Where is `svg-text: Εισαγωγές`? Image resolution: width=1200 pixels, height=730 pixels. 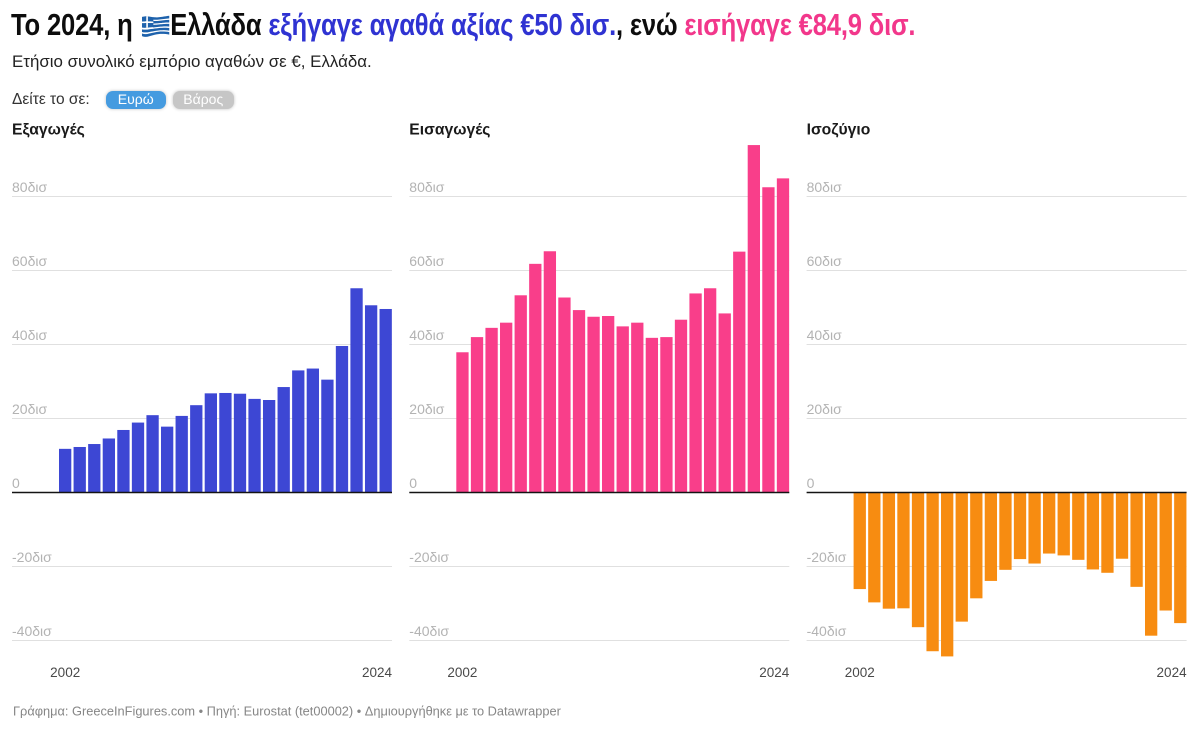
svg-text: Εισαγωγές is located at coordinates (449, 130).